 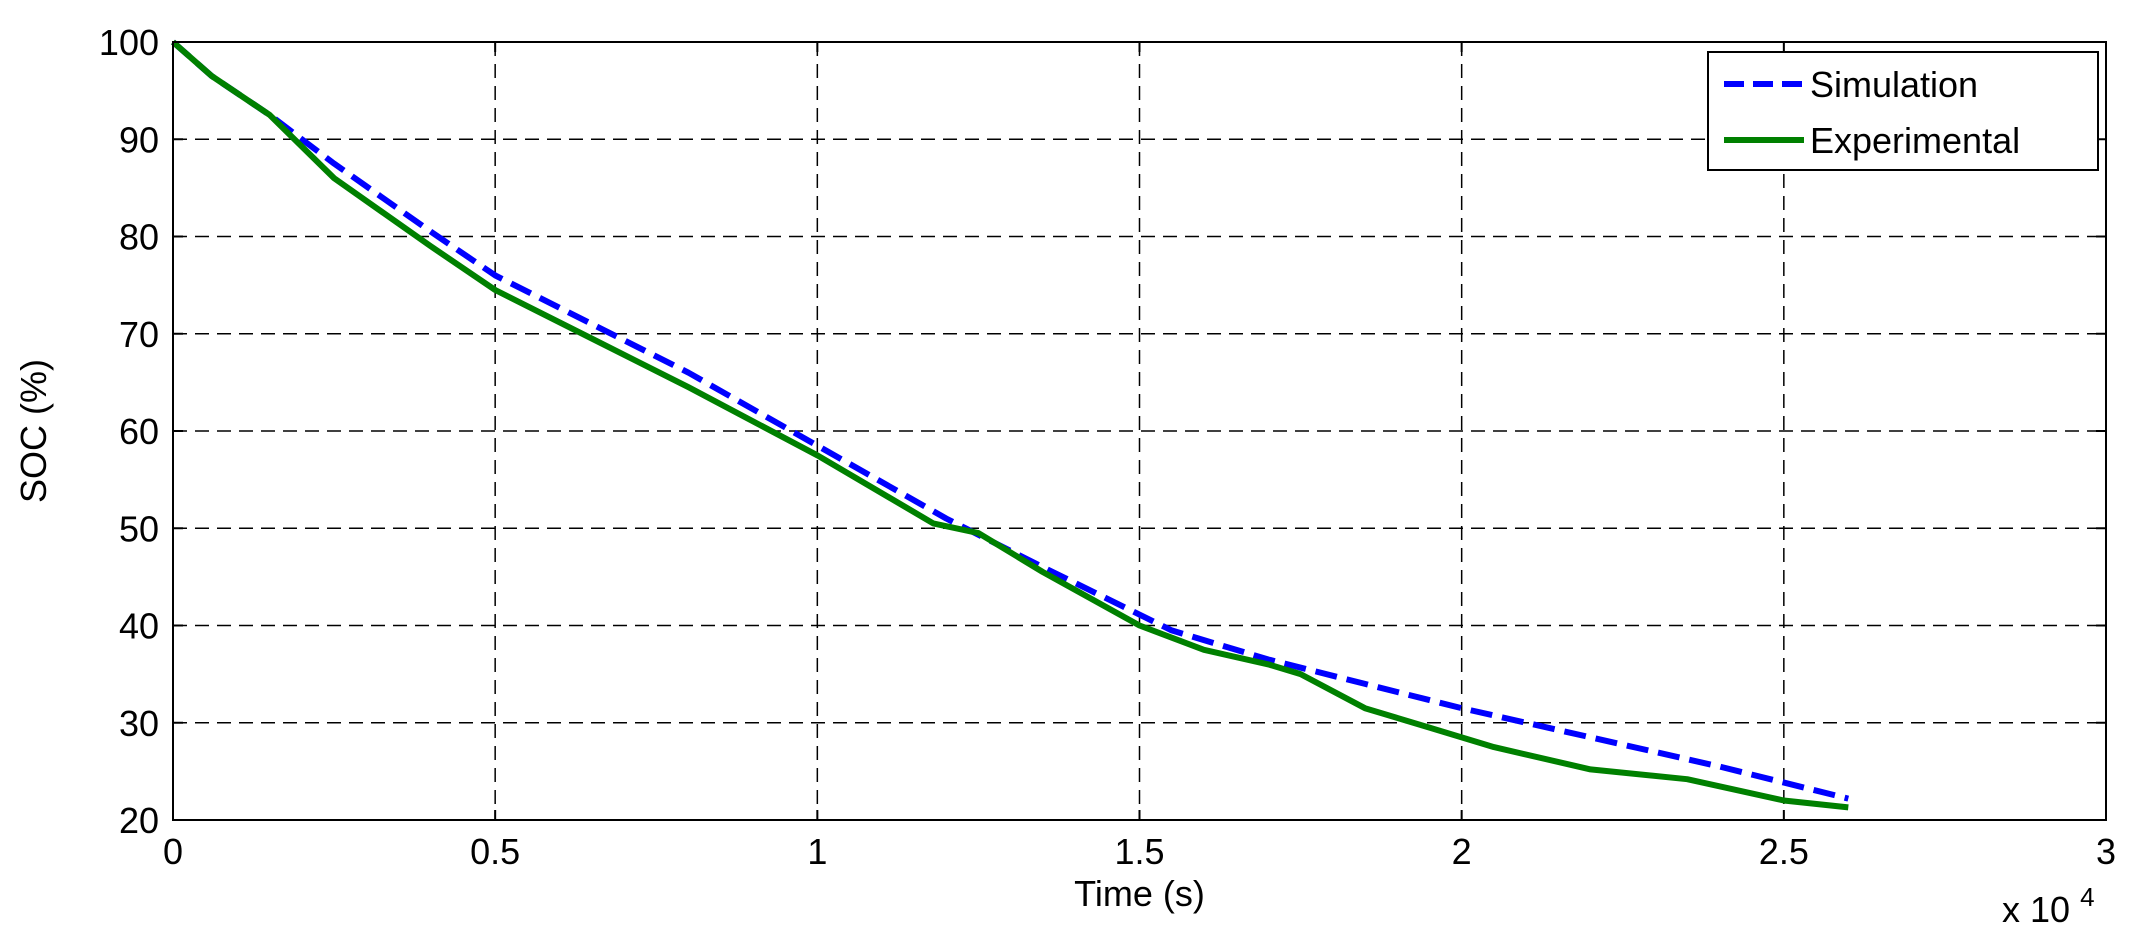 What do you see at coordinates (2087, 897) in the screenshot?
I see `x-multiplier-exponent: 4` at bounding box center [2087, 897].